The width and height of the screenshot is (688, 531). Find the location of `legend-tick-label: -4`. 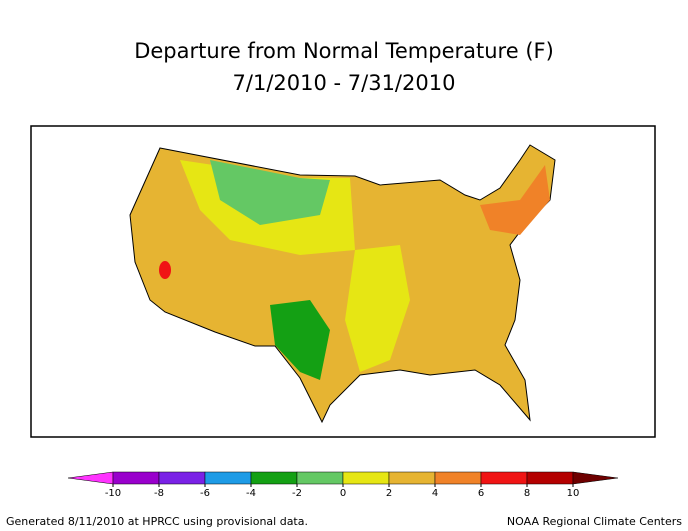

legend-tick-label: -4 is located at coordinates (251, 493).